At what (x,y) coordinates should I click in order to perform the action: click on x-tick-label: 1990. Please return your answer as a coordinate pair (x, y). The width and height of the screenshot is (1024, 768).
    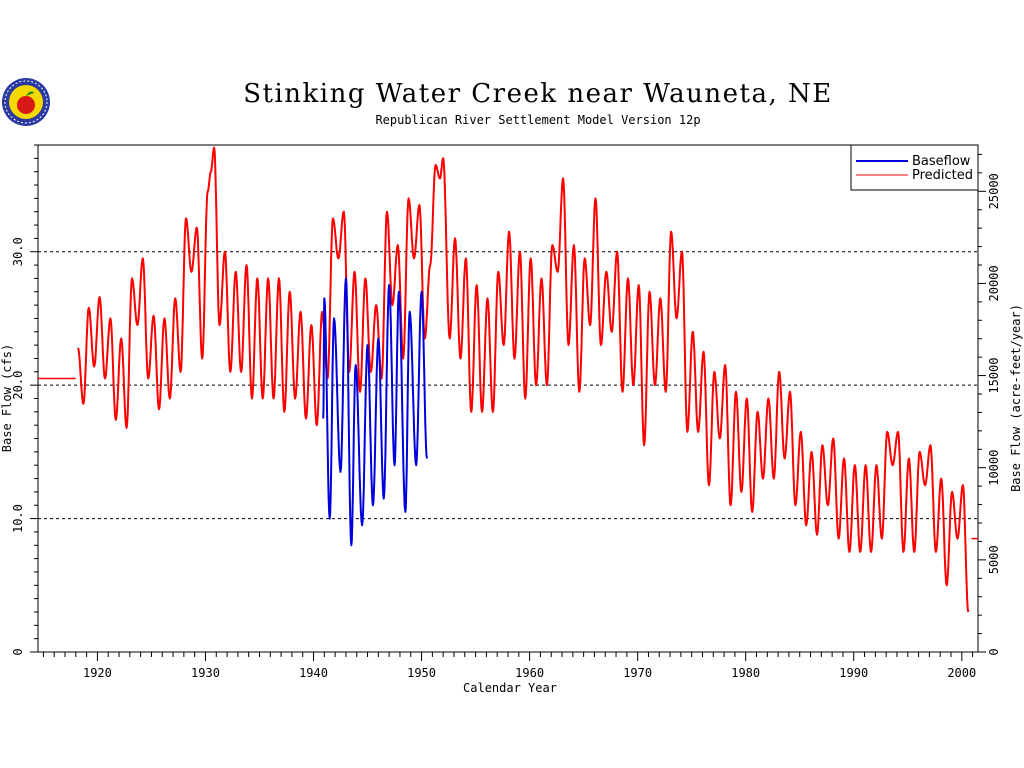
    Looking at the image, I should click on (853, 673).